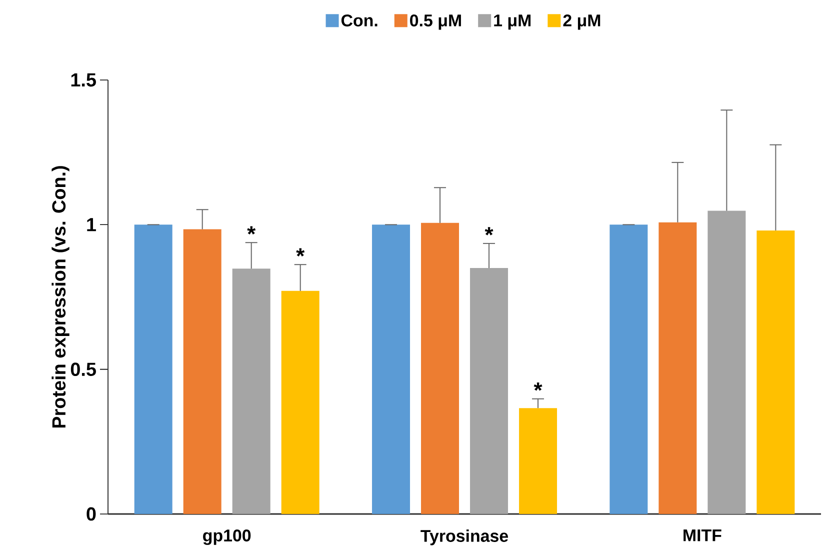  Describe the element at coordinates (227, 537) in the screenshot. I see `x-tick-label: gp100` at that location.